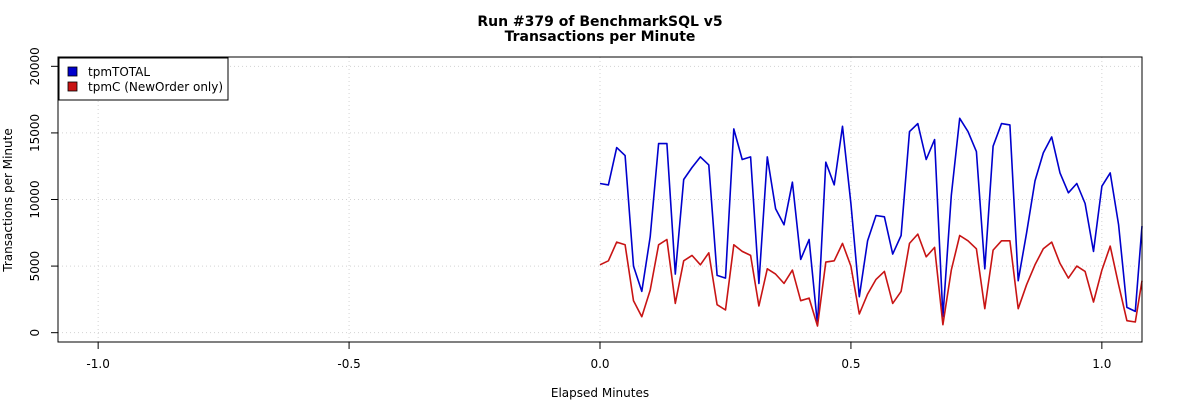 This screenshot has width=1200, height=400. I want to click on x-axis: -1.0 -0.5 0.0 0.5 1.0, so click(598, 356).